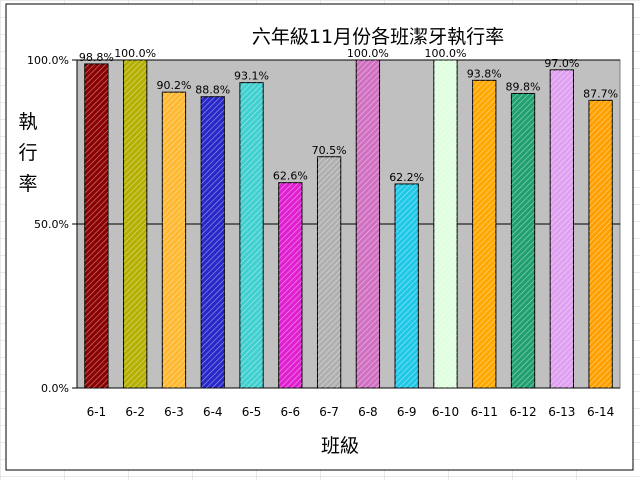  Describe the element at coordinates (406, 177) in the screenshot. I see `data-label: 62.2%` at that location.